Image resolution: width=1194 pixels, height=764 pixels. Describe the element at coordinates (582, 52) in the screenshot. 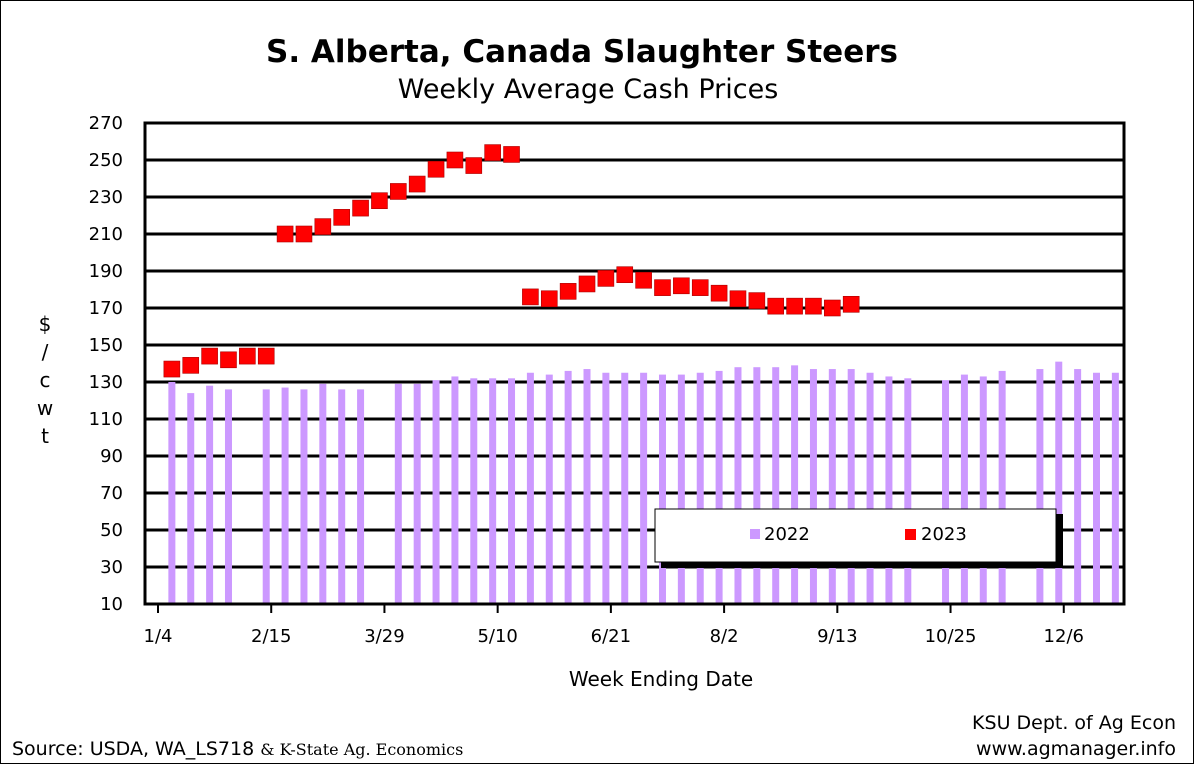

I see `chart-title: S. Alberta, Canada Slaughter Steers` at that location.